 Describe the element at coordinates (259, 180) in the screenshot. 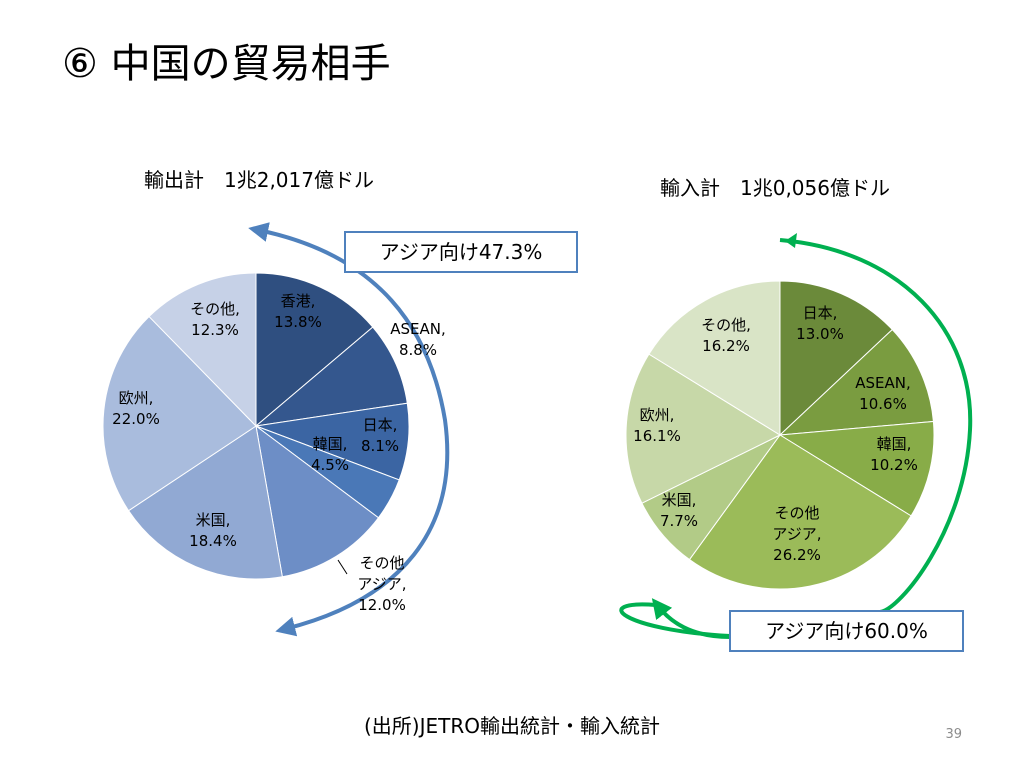

I see `export-chart-title: 輸出計 1兆2,017億ドル` at that location.